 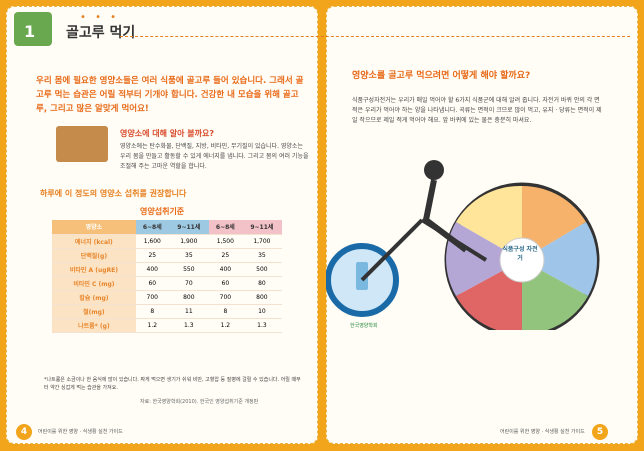 What do you see at coordinates (362, 276) in the screenshot?
I see `water-cup-icon` at bounding box center [362, 276].